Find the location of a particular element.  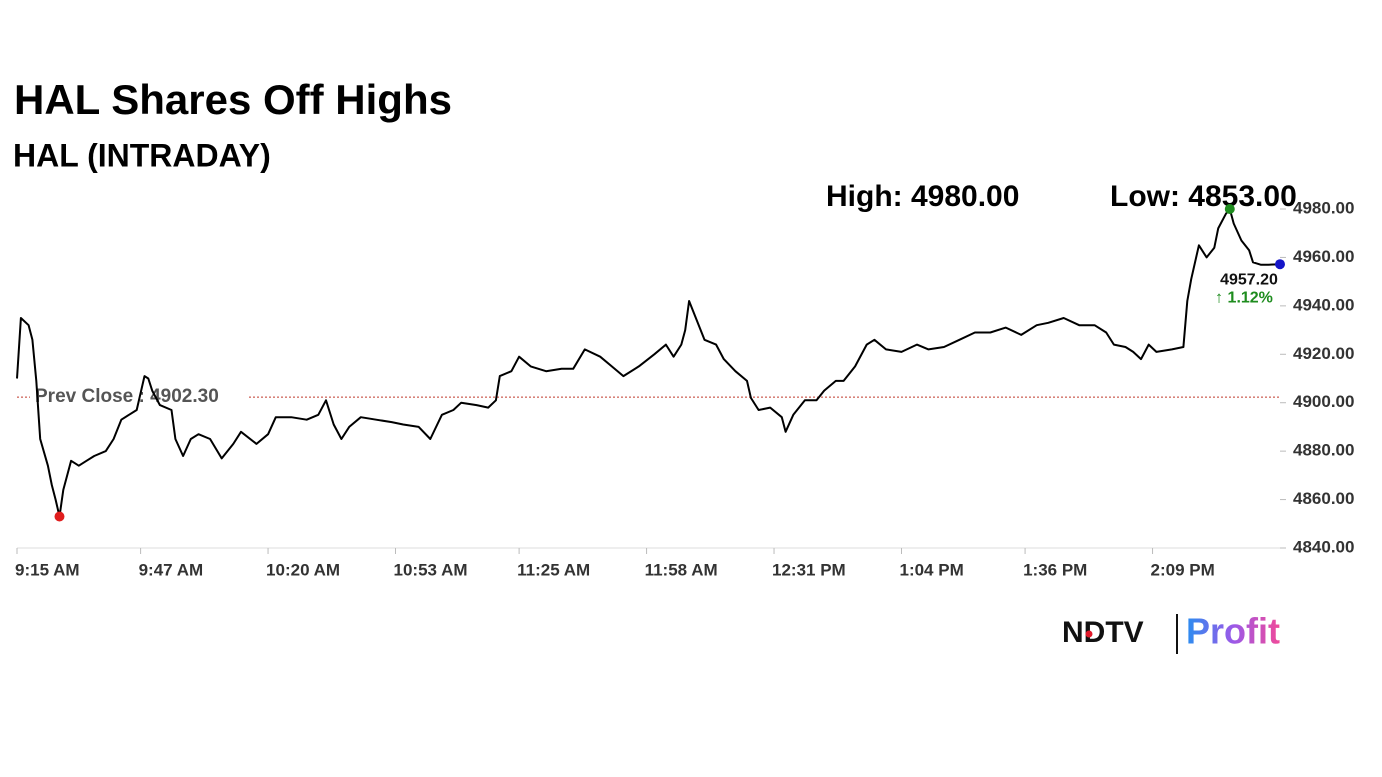

last-value-label: 4957.20 is located at coordinates (1249, 279).